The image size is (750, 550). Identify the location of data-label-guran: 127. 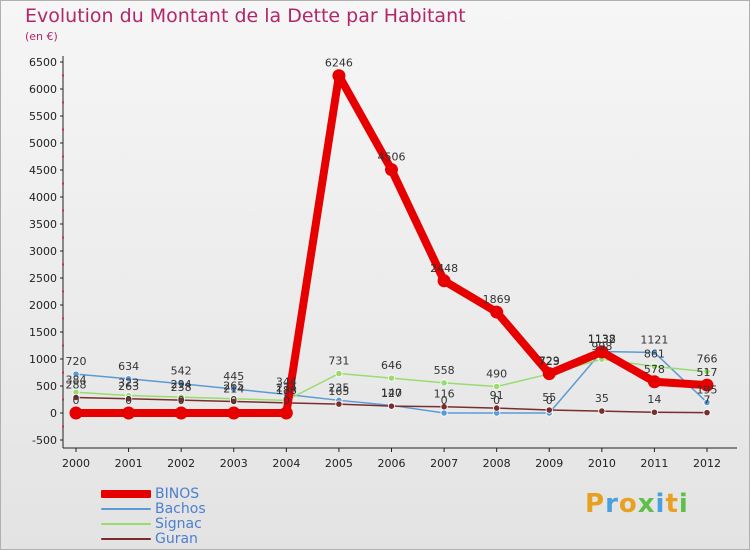
(391, 393).